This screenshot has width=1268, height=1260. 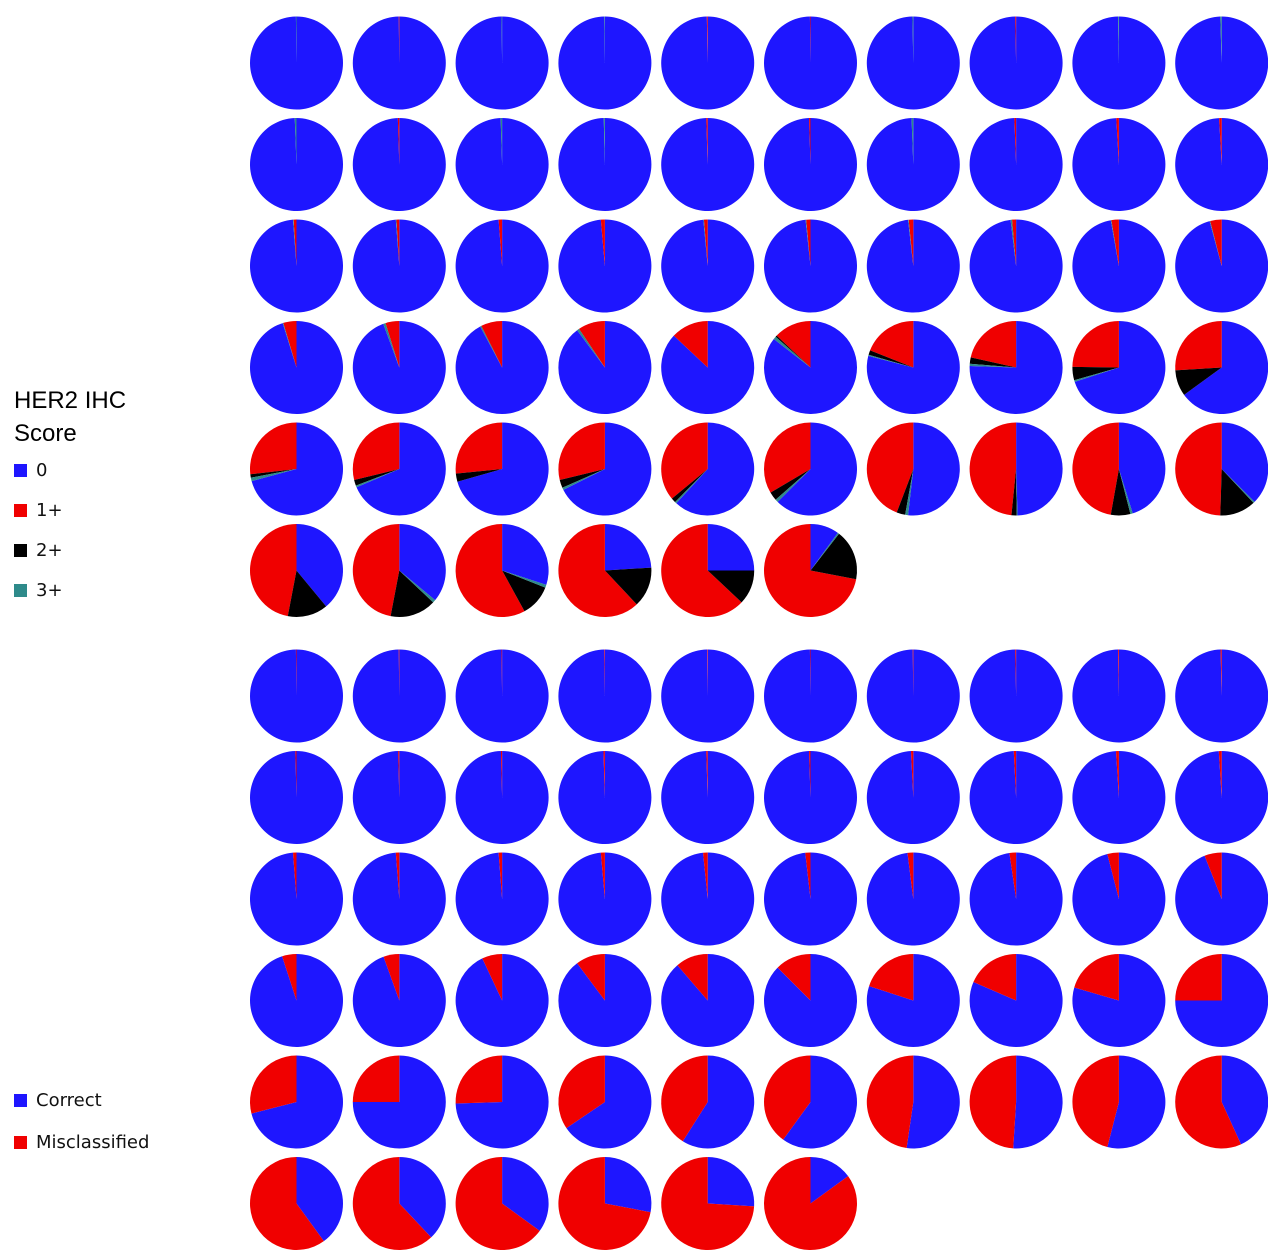 I want to click on legend-label-2plus: 2+, so click(x=49, y=550).